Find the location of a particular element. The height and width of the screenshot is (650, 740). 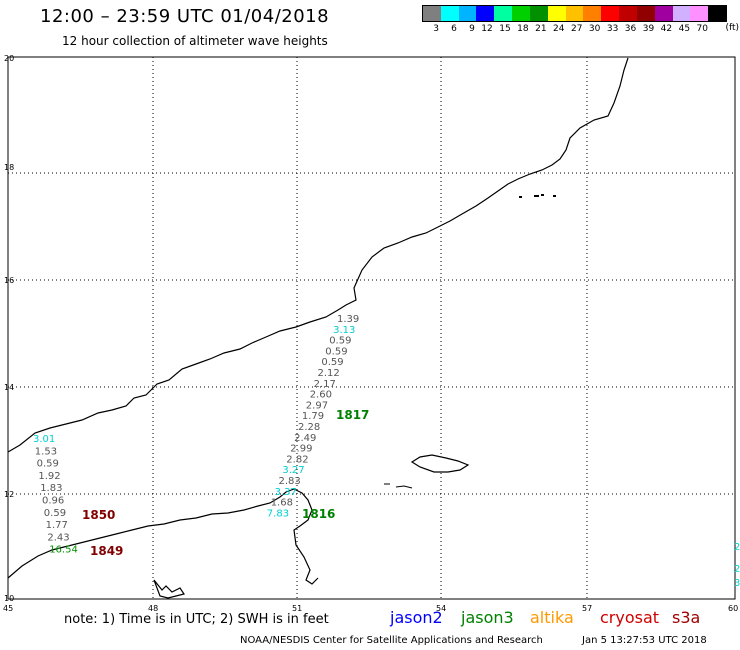

satellite-name: altika is located at coordinates (552, 617).